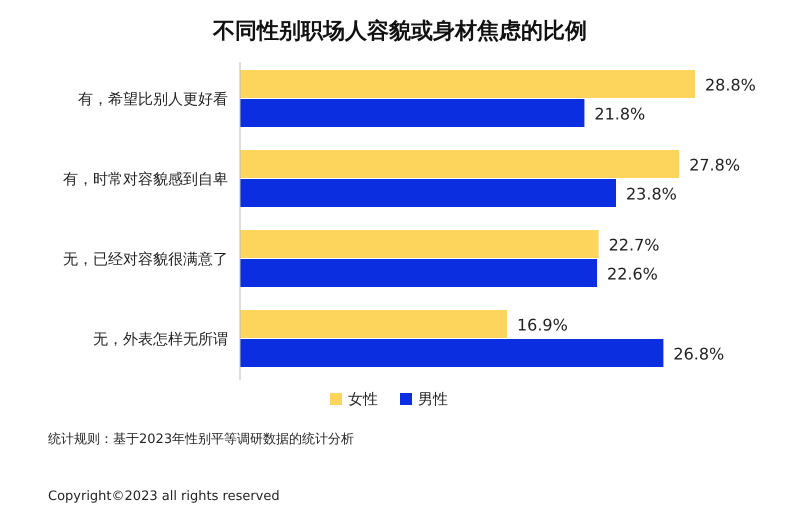  What do you see at coordinates (160, 339) in the screenshot?
I see `y-tick-label: 无，外表怎样无所谓` at bounding box center [160, 339].